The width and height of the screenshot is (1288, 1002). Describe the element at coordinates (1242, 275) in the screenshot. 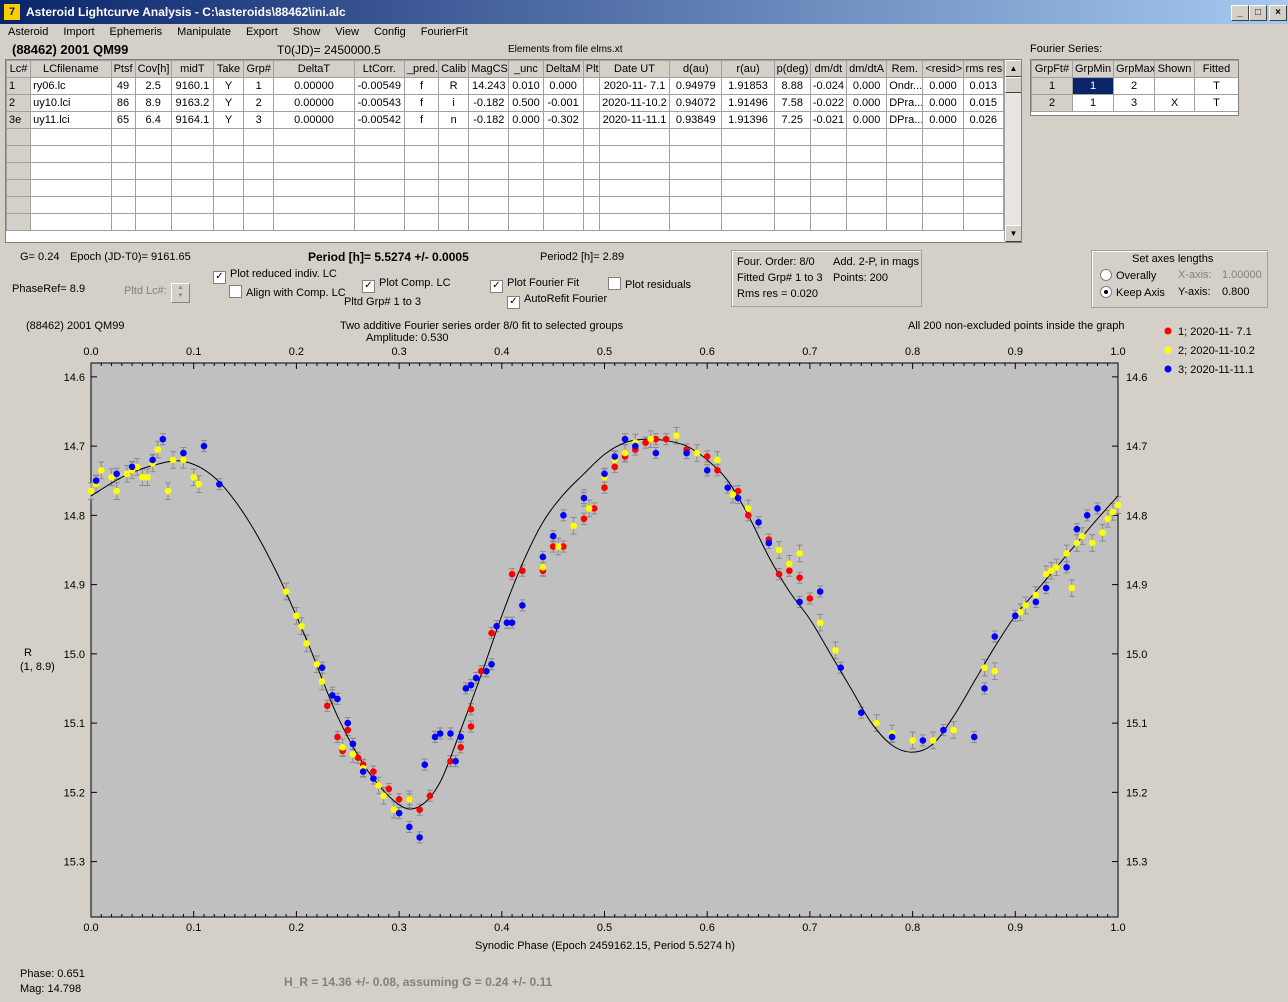

I see `xaxis-value: 1.00000` at that location.